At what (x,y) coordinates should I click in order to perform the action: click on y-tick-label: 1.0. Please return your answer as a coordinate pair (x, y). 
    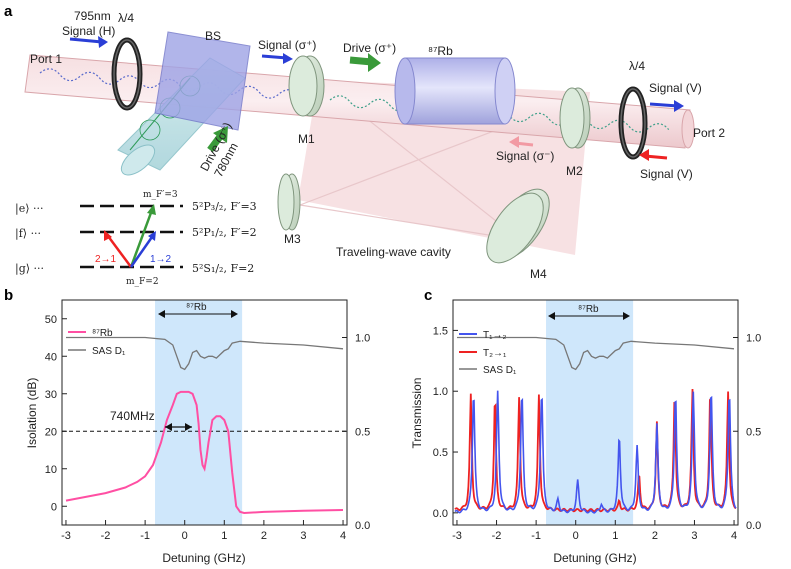
    Looking at the image, I should click on (440, 392).